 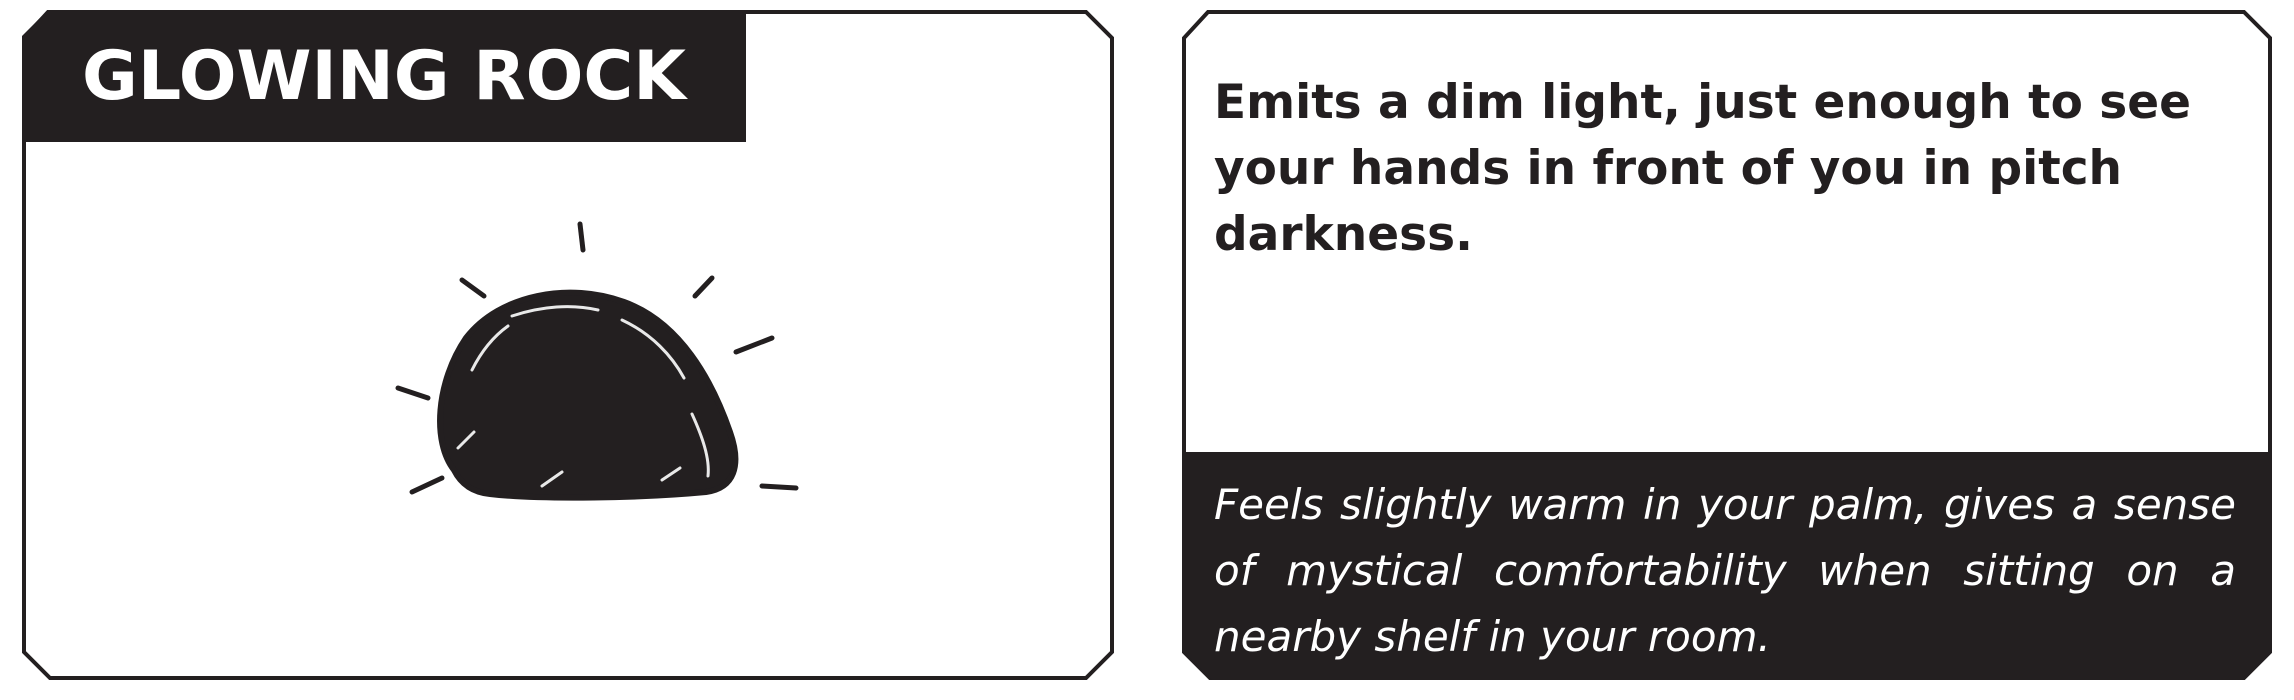 I want to click on title-bar: GLOWING ROCK, so click(x=384, y=76).